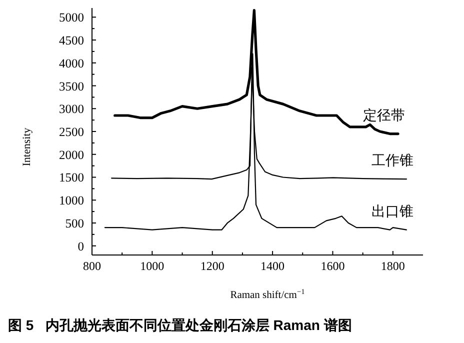  I want to click on y-tick-label: 4500, so click(71, 41).